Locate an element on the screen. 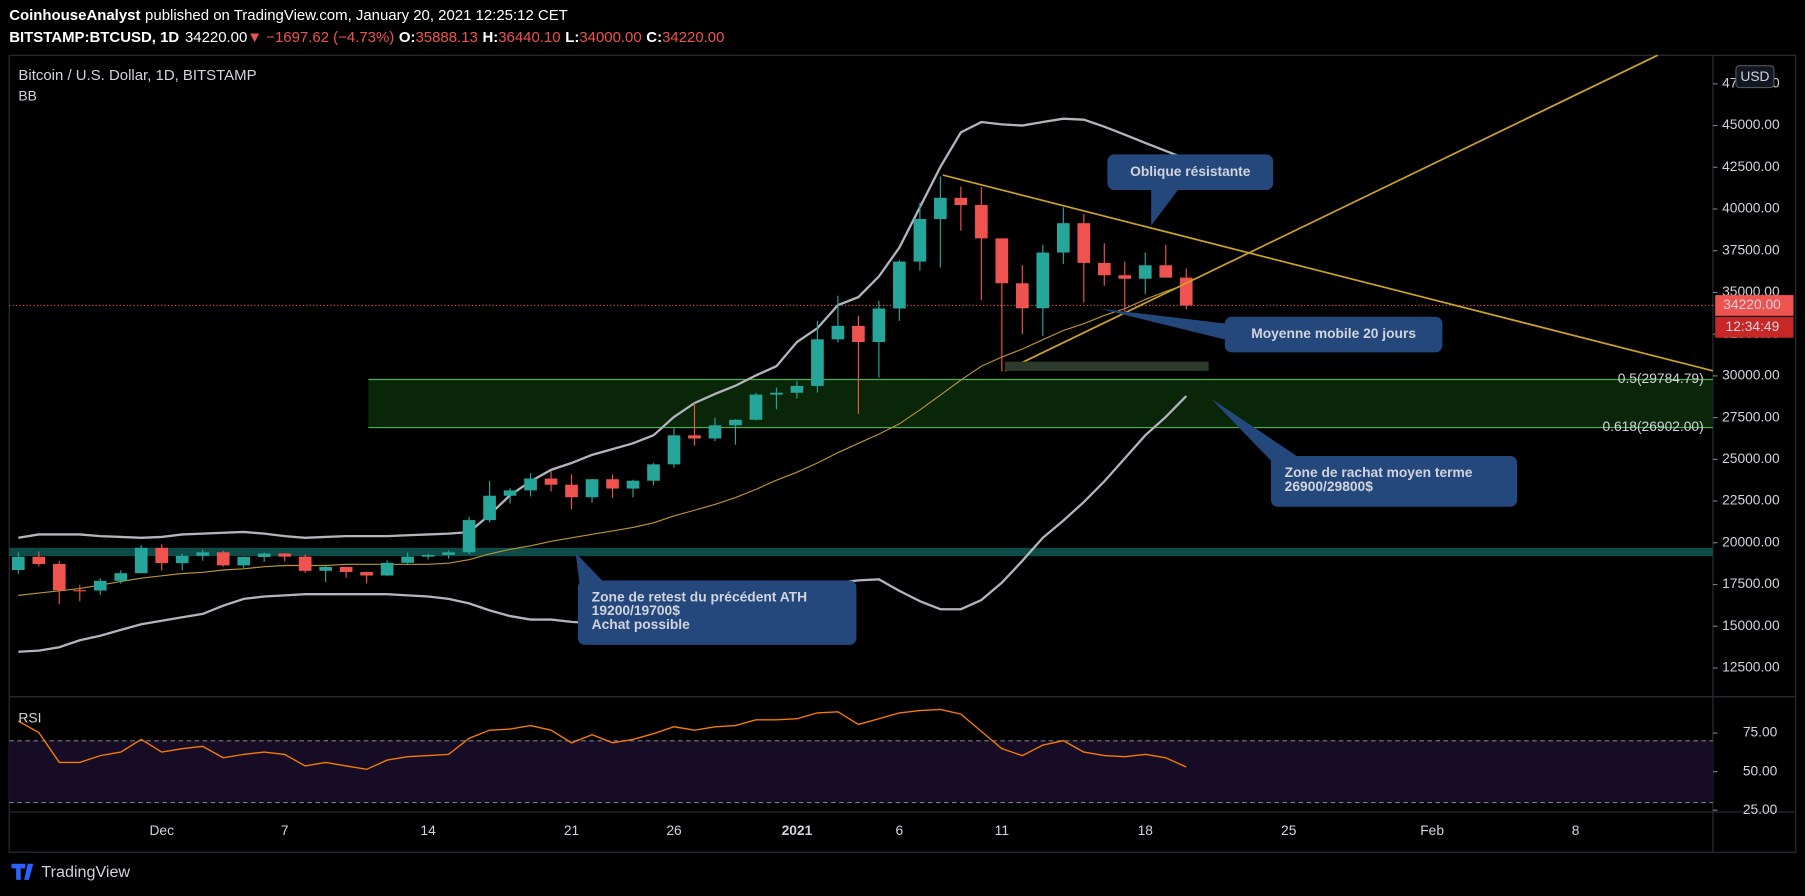 The height and width of the screenshot is (896, 1805). unit-label: USD is located at coordinates (1754, 76).